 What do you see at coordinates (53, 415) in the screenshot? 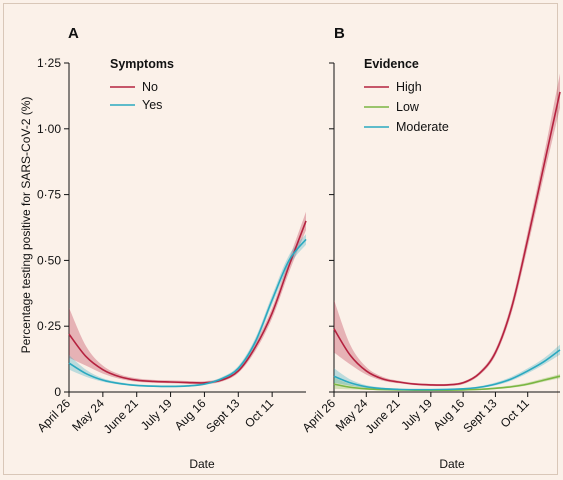
I see `x-tick-label-a-0: April 26` at bounding box center [53, 415].